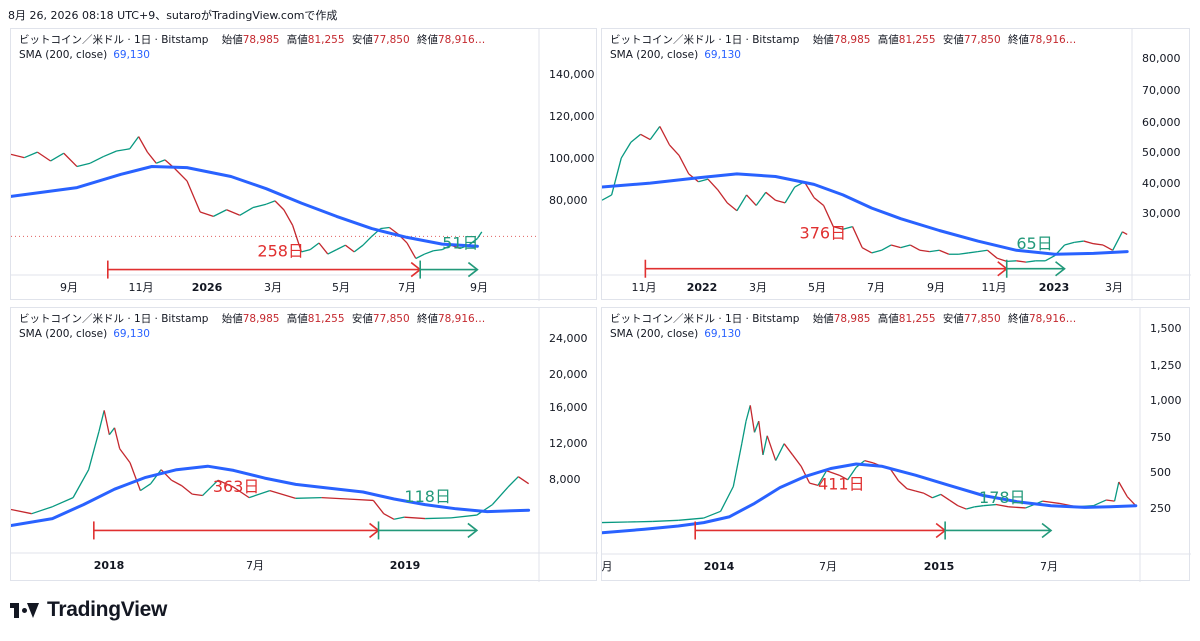  What do you see at coordinates (88, 610) in the screenshot?
I see `tradingview-logo: TradingView` at bounding box center [88, 610].